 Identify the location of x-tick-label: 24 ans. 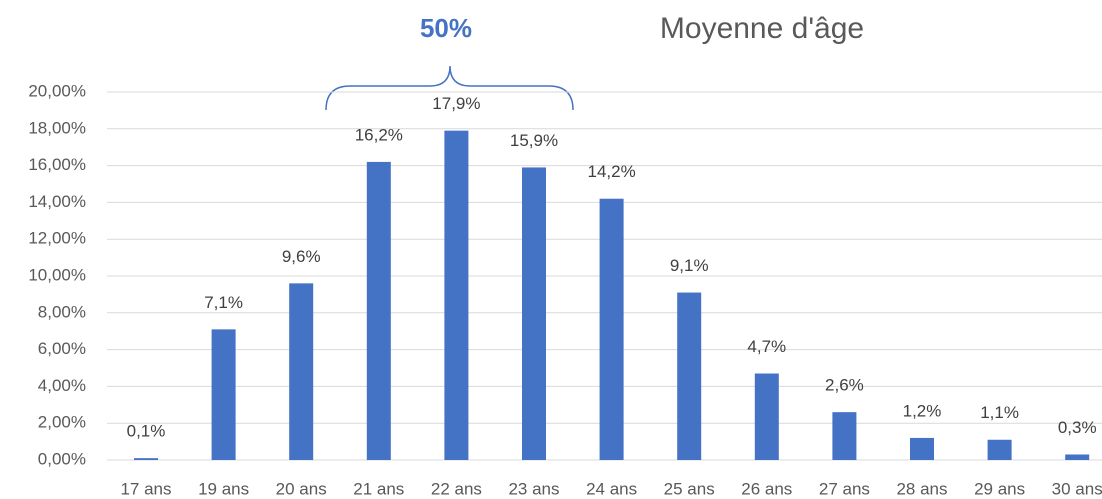
(611, 488).